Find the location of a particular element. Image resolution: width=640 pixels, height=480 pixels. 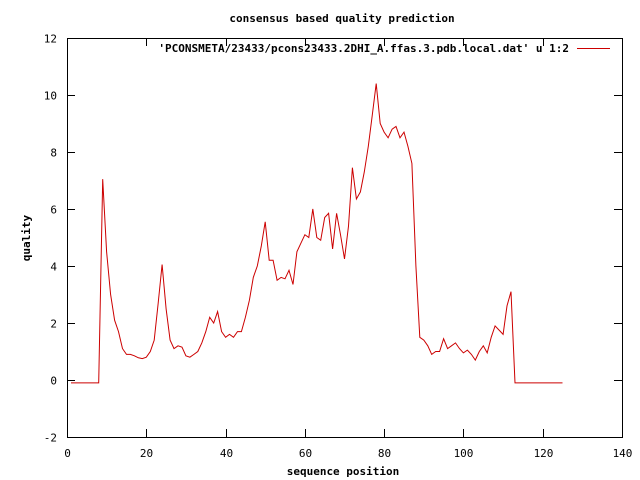

y-tick-label: 10 is located at coordinates (50, 96).